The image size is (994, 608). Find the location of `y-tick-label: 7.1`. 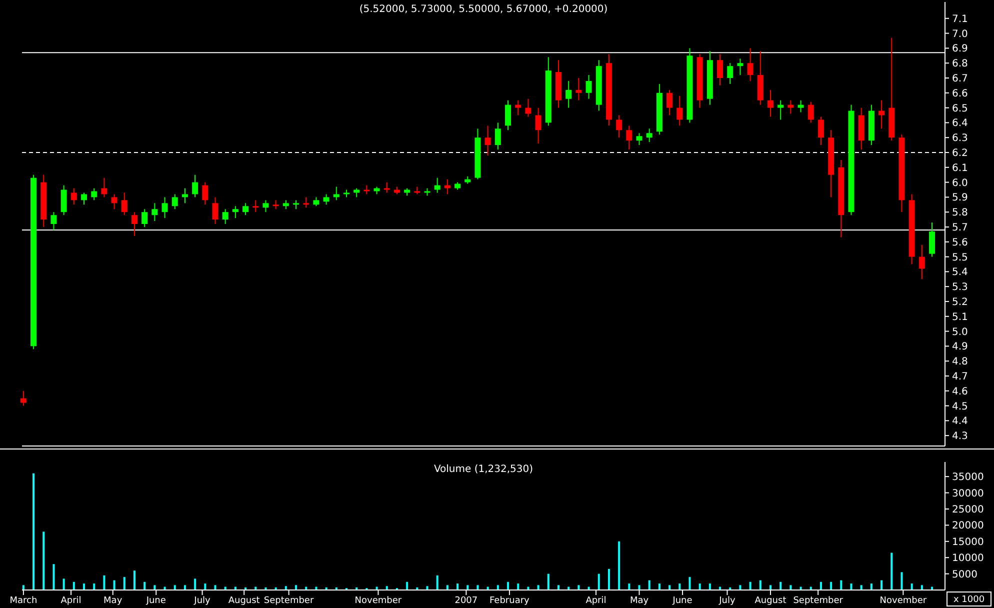

y-tick-label: 7.1 is located at coordinates (960, 19).